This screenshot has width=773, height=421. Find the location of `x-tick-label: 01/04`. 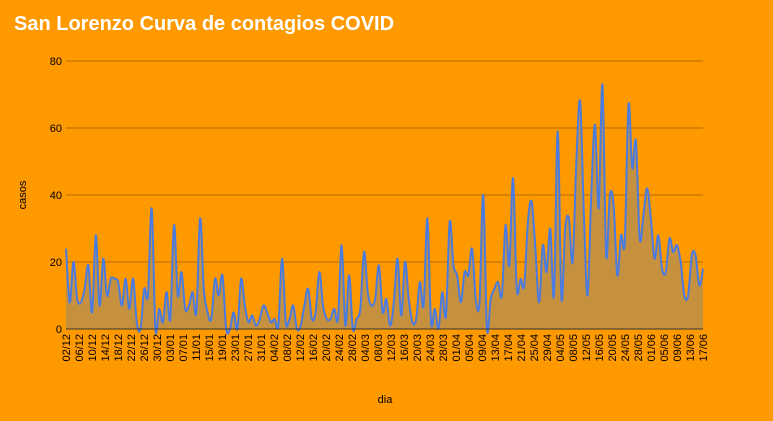

x-tick-label: 01/04 is located at coordinates (457, 348).